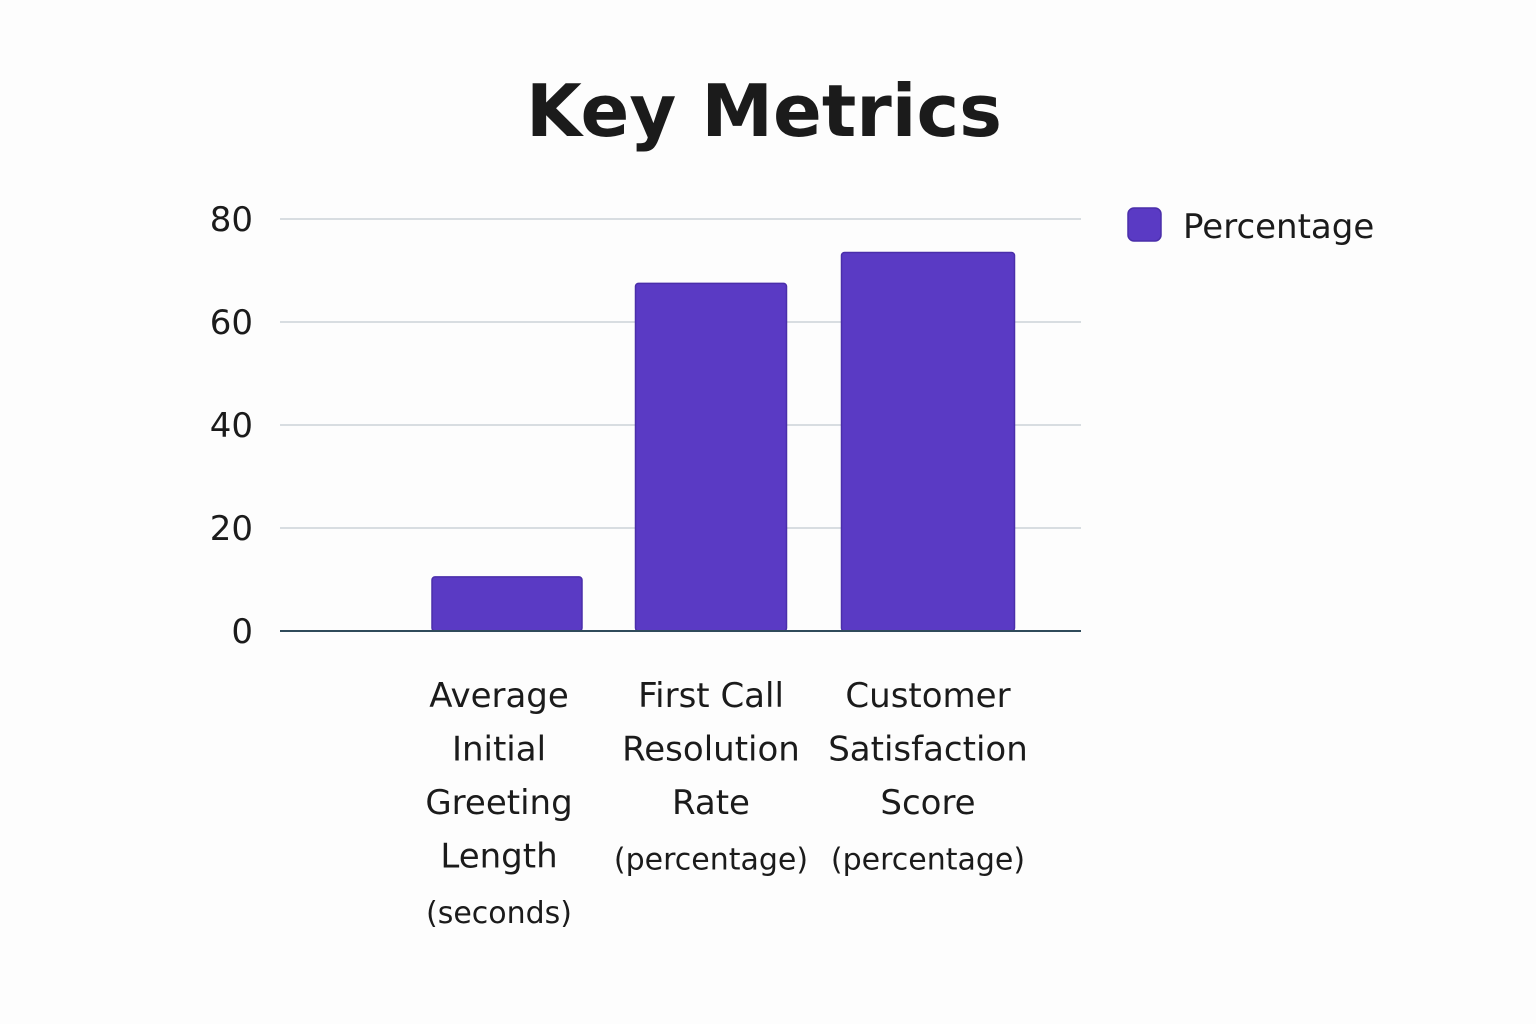 The height and width of the screenshot is (1024, 1536). What do you see at coordinates (1278, 227) in the screenshot?
I see `legend-label-percentage: Percentage` at bounding box center [1278, 227].